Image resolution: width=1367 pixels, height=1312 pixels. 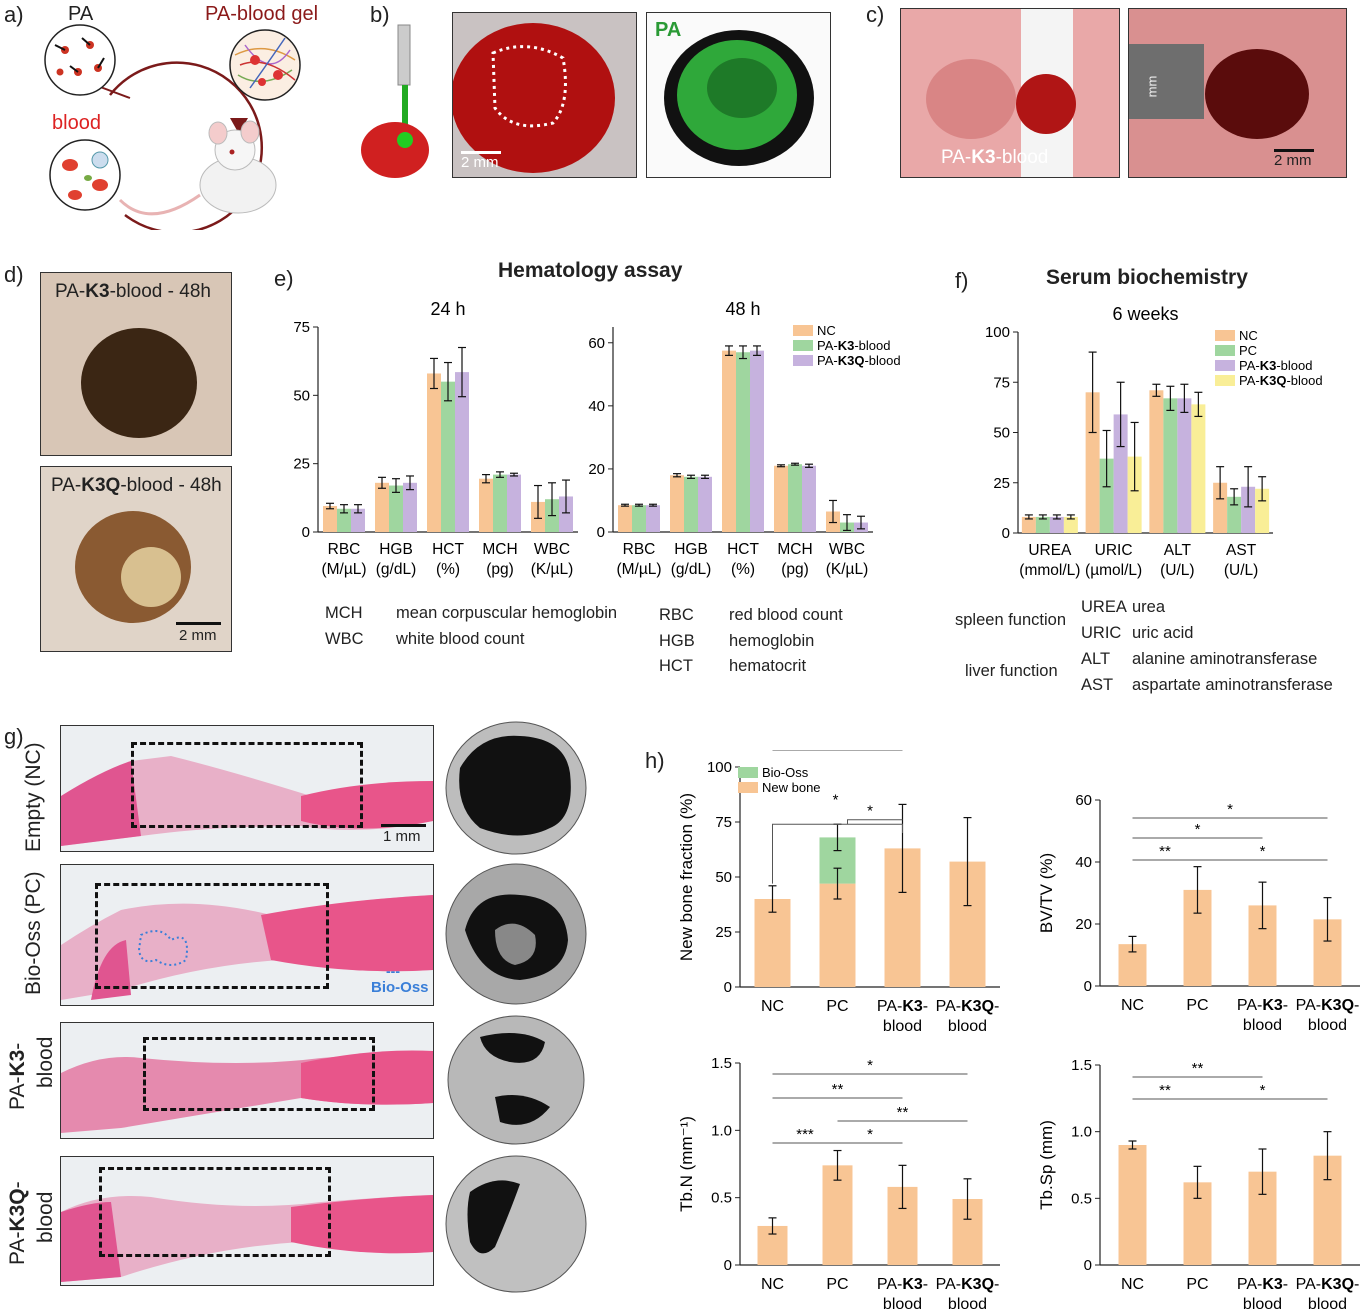 I want to click on significance-line, so click(x=837, y=853).